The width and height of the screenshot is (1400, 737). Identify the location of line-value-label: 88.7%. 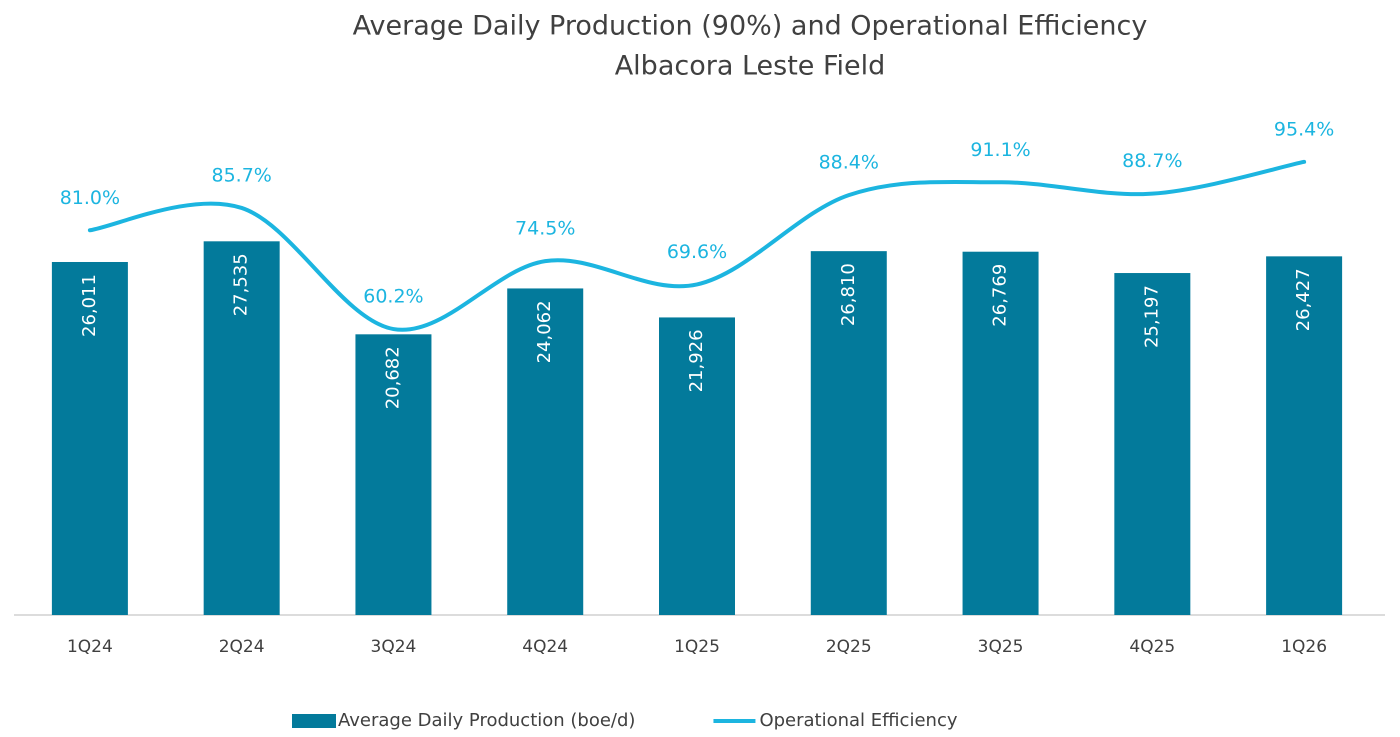
(1152, 161).